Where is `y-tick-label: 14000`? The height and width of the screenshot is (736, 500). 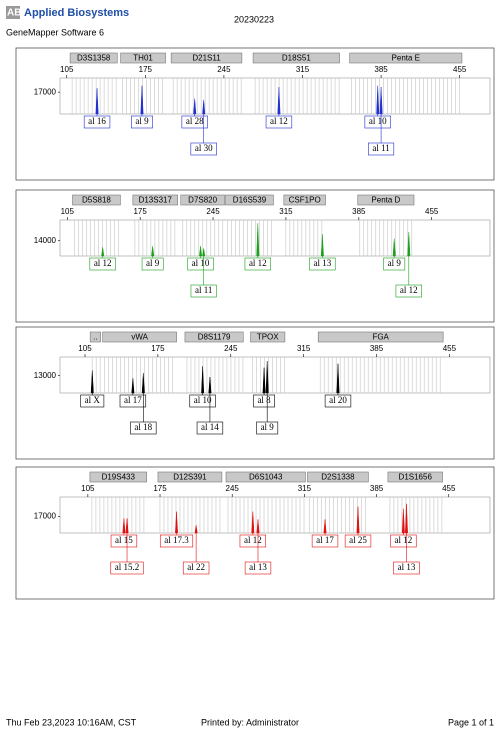
y-tick-label: 14000 is located at coordinates (45, 240).